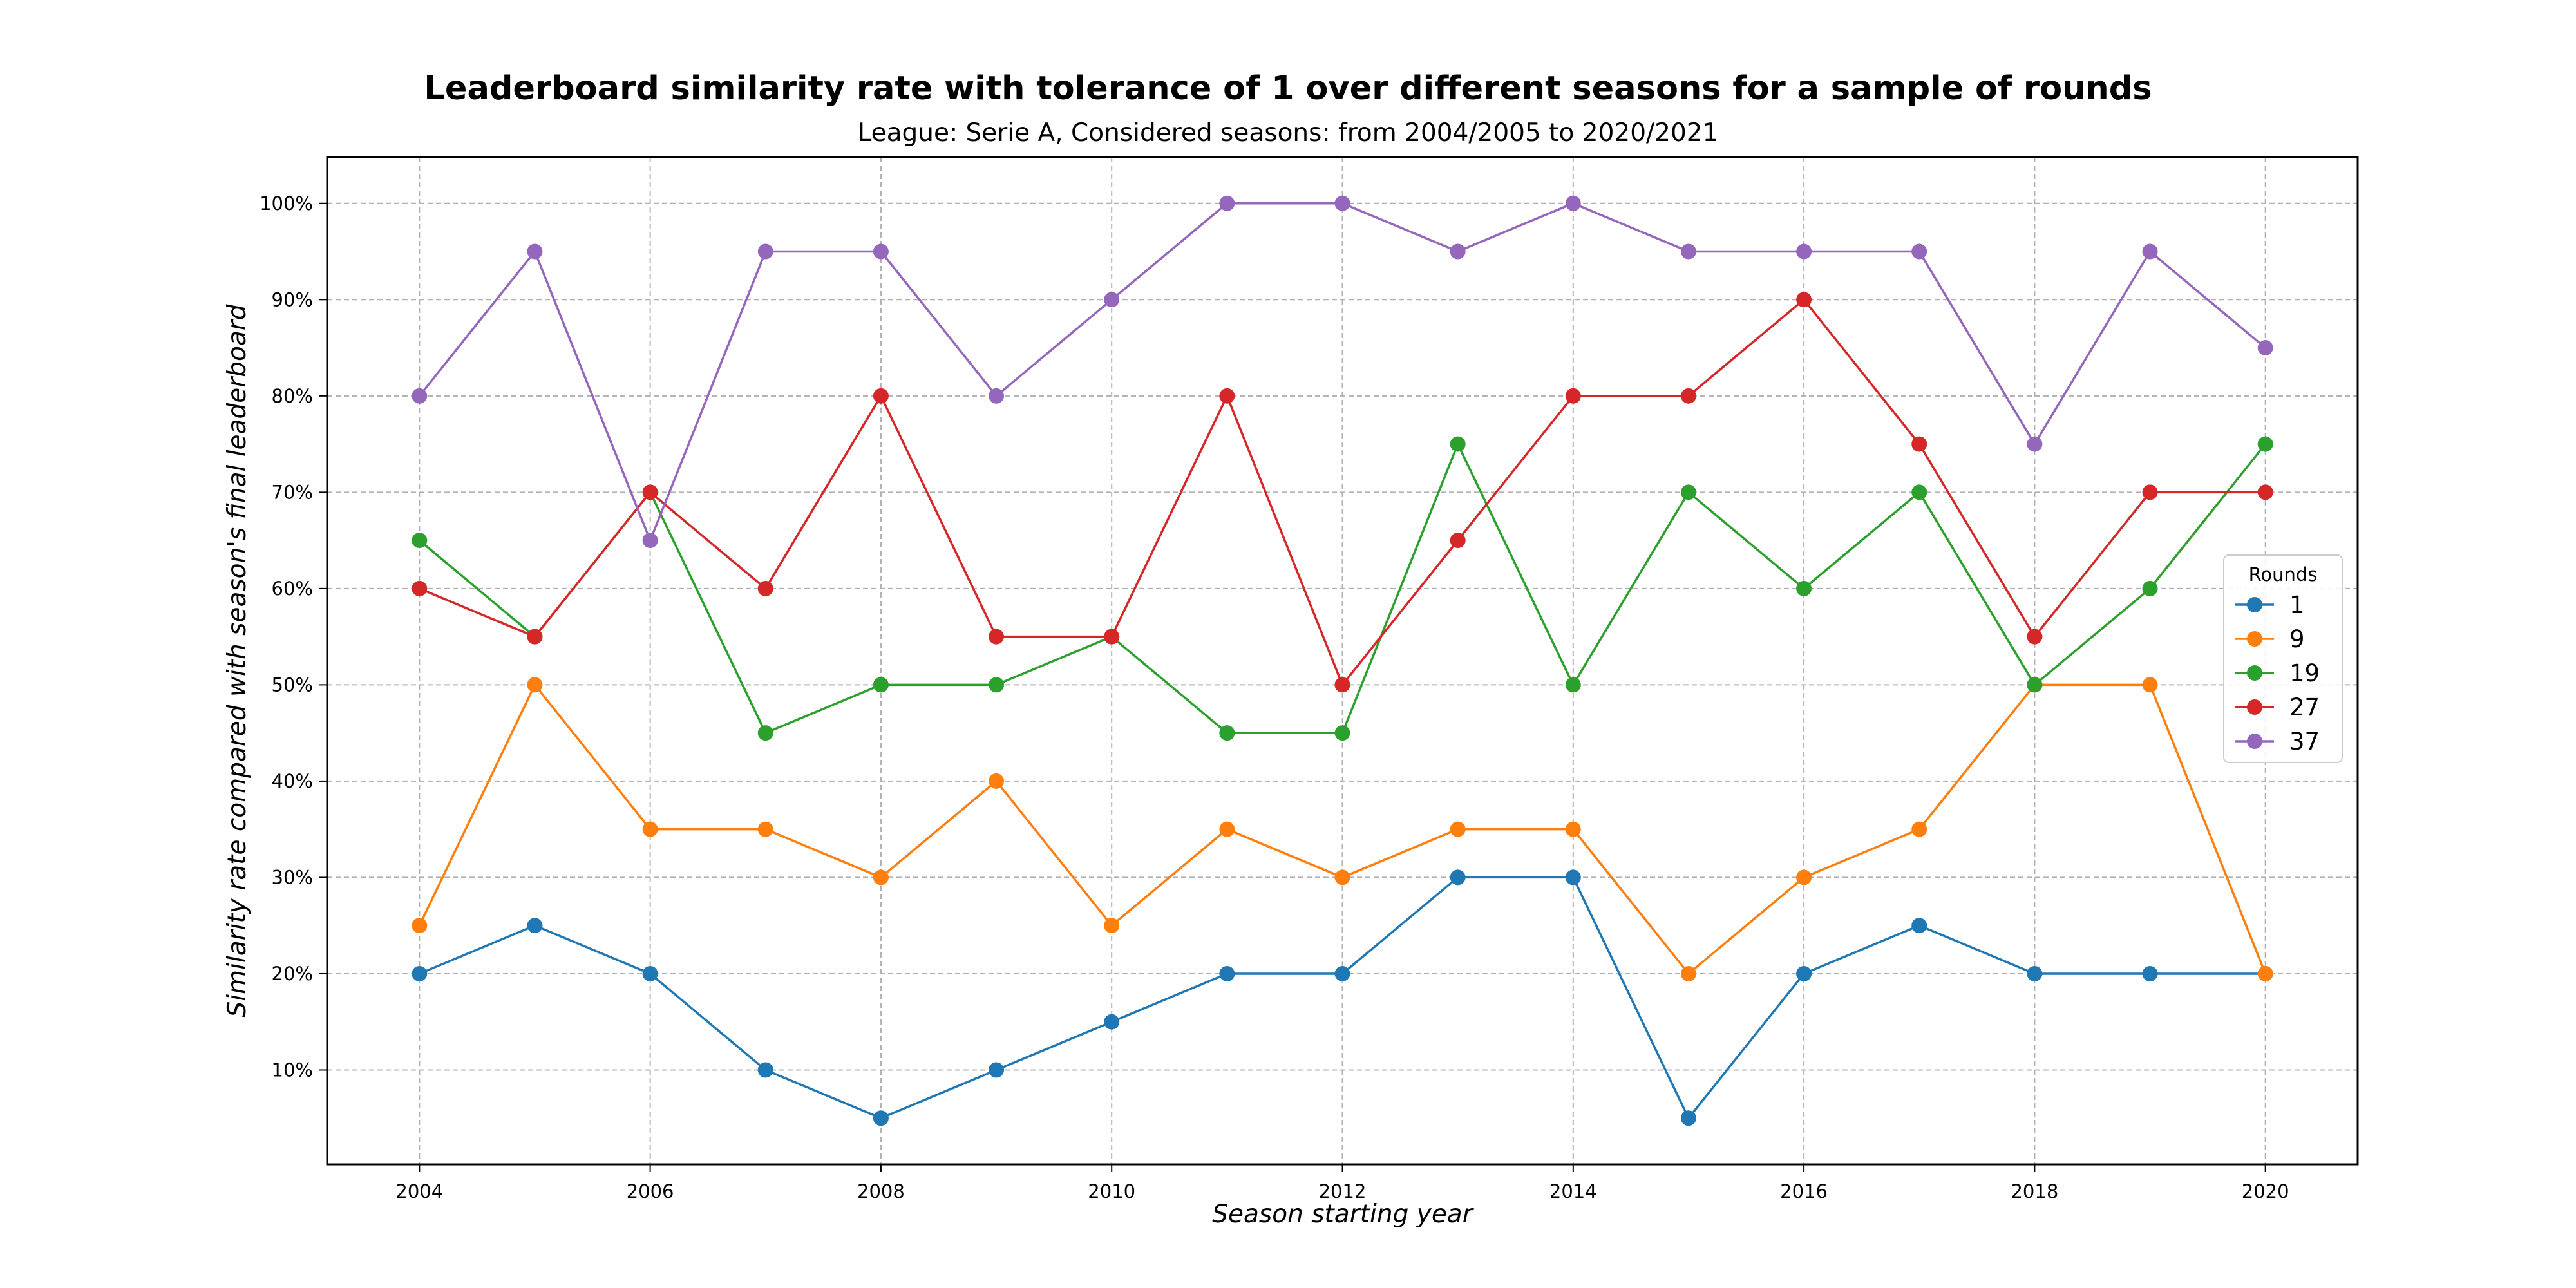 The height and width of the screenshot is (1288, 2576). What do you see at coordinates (2304, 673) in the screenshot?
I see `legend-label: 19` at bounding box center [2304, 673].